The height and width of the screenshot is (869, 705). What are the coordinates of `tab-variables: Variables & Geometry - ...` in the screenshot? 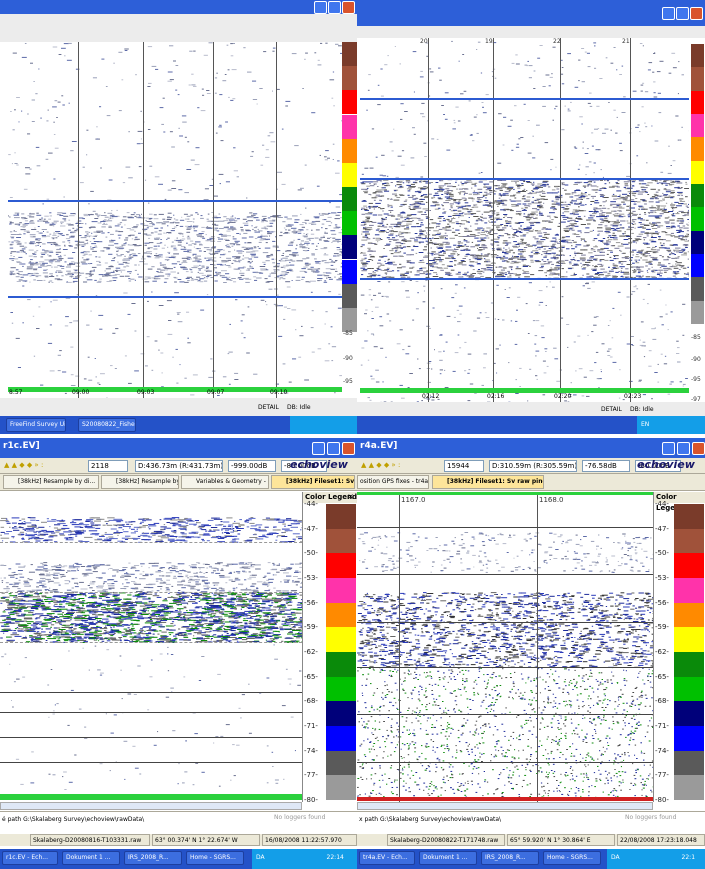 It's located at (225, 482).